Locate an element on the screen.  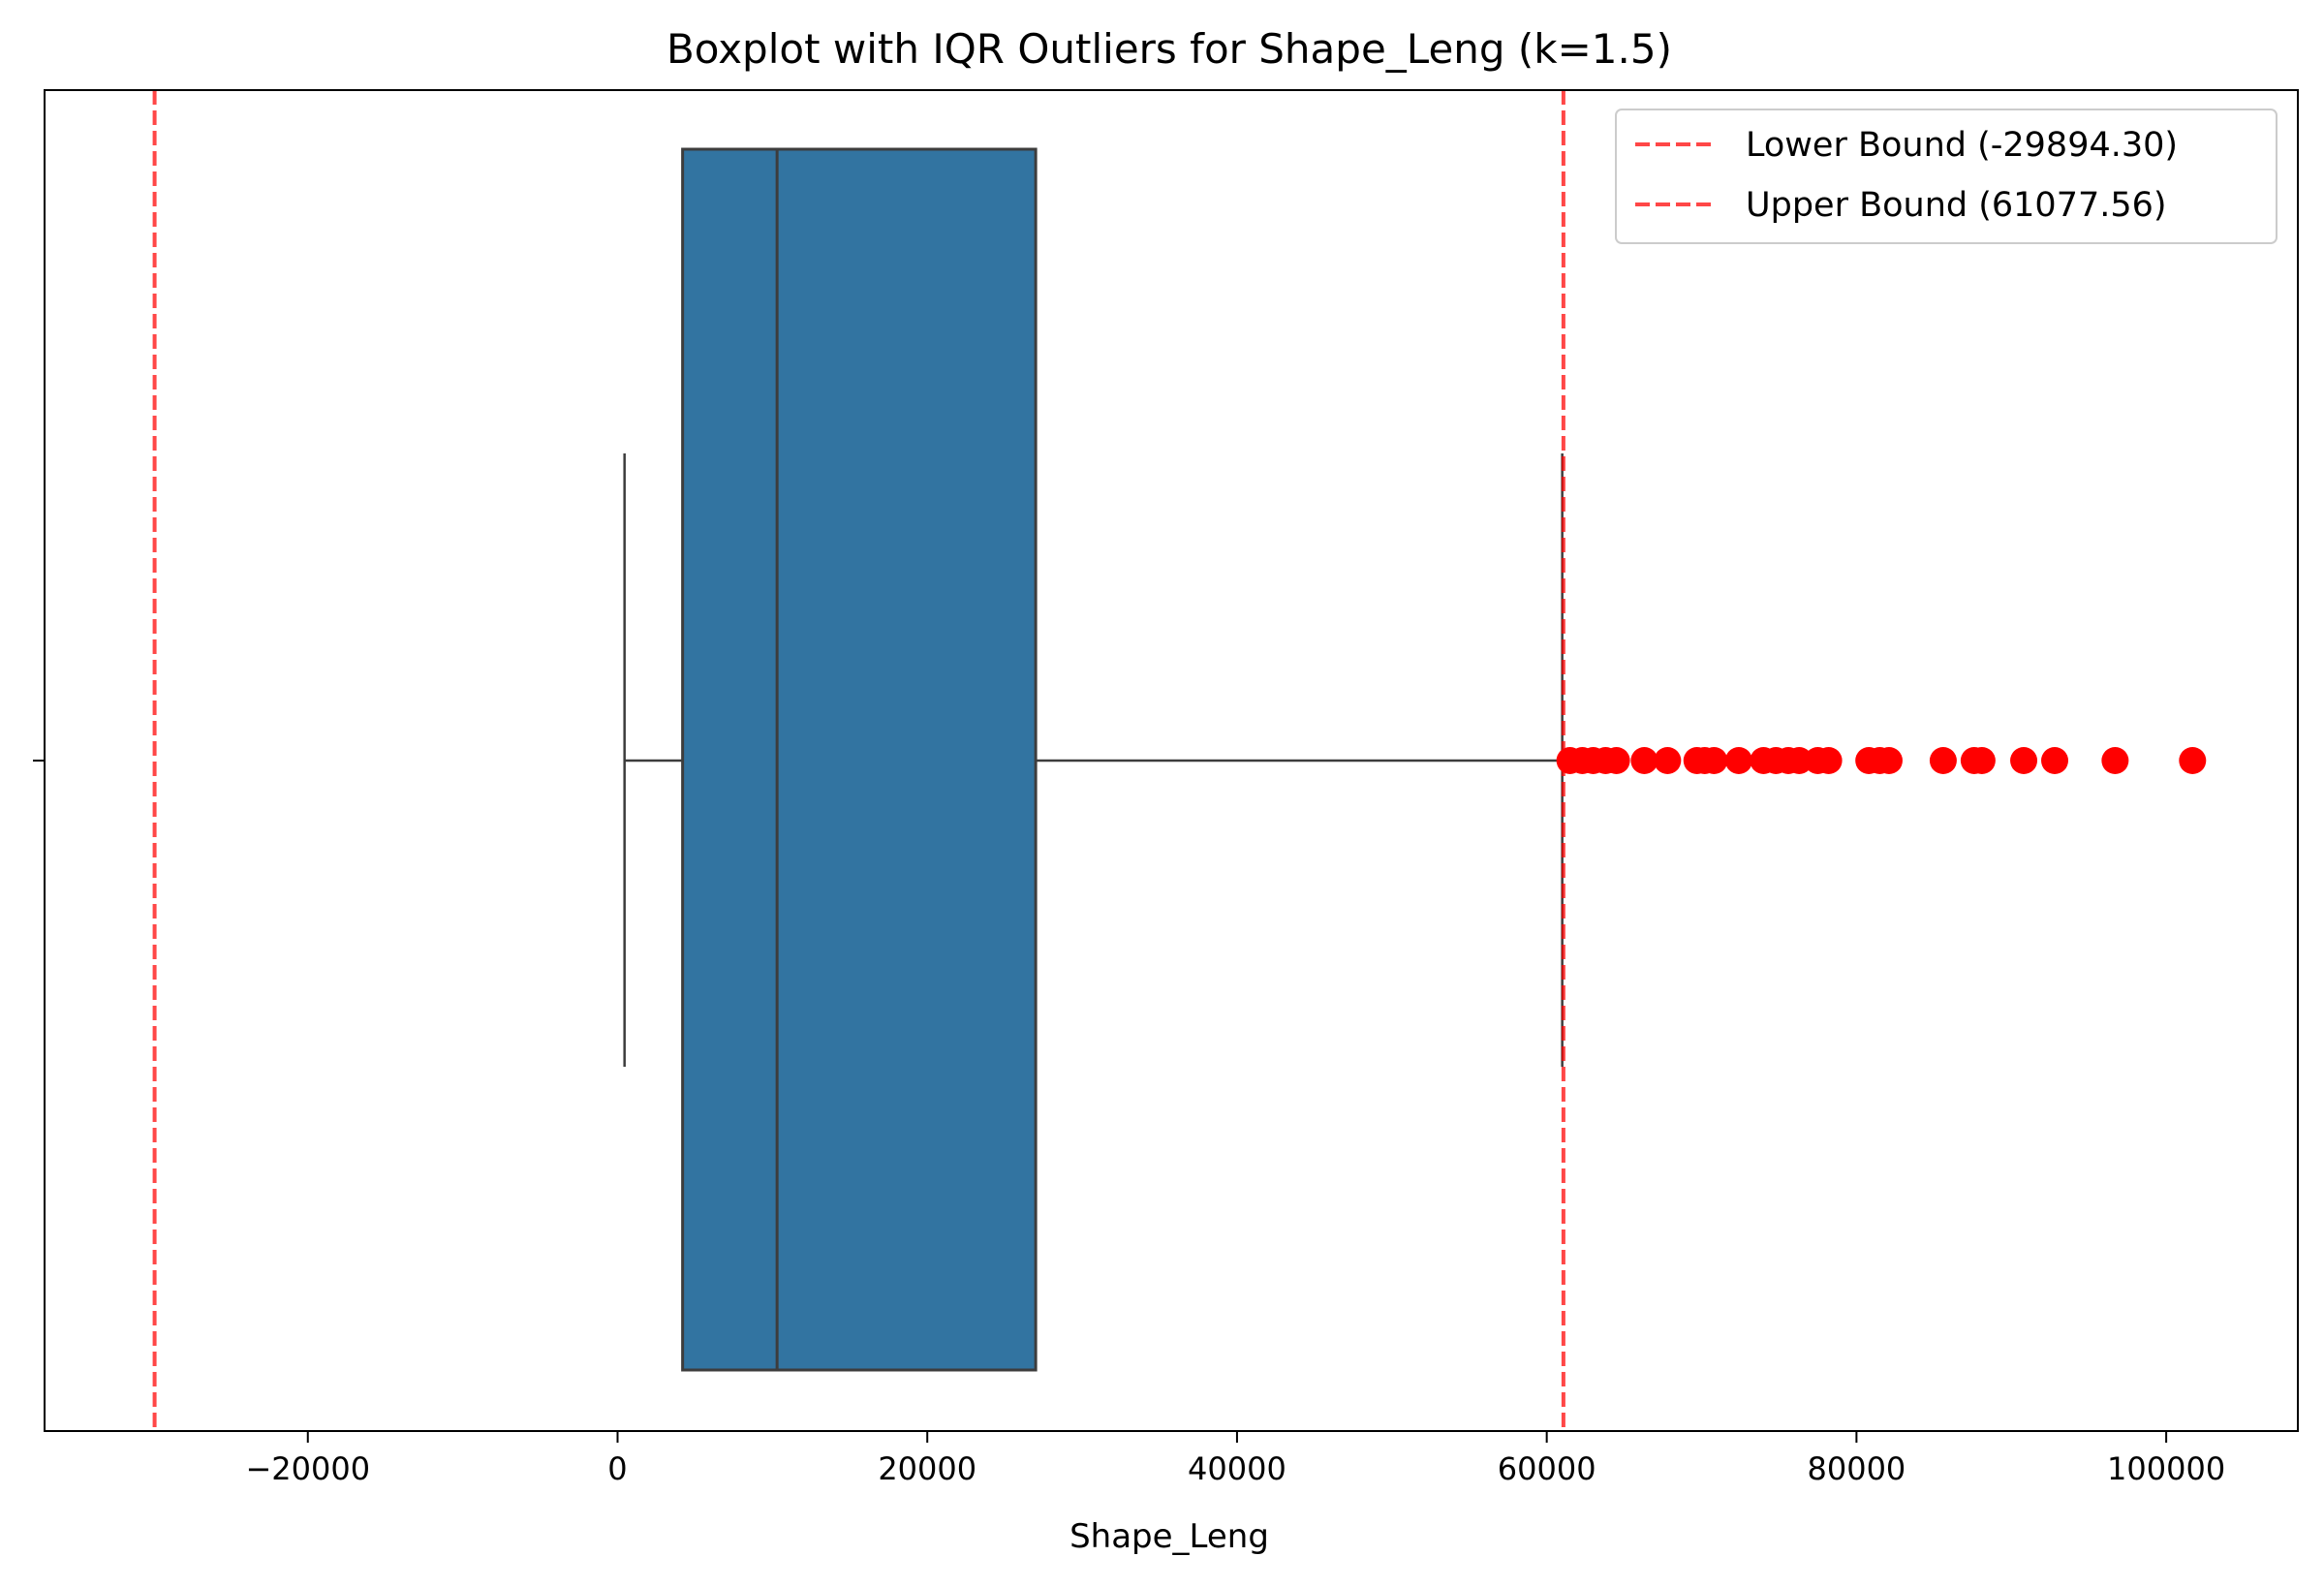
x-axis-ticks: −20000 0 20000 40000 60000 80000 100000 is located at coordinates (1235, 1459).